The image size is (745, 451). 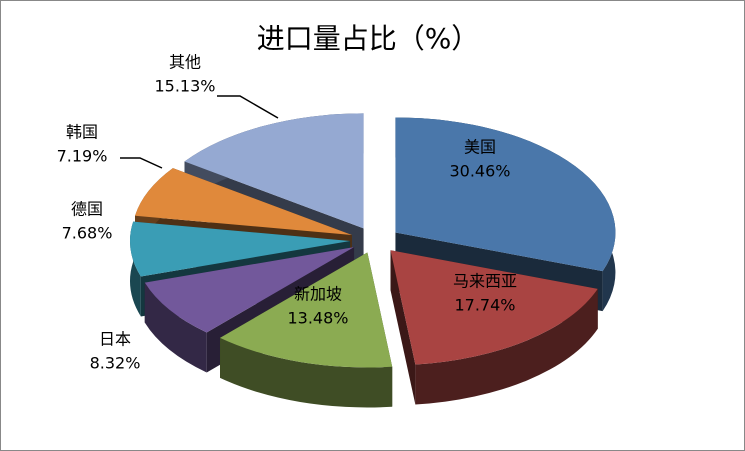 What do you see at coordinates (82, 132) in the screenshot?
I see `slice-name: 韩国` at bounding box center [82, 132].